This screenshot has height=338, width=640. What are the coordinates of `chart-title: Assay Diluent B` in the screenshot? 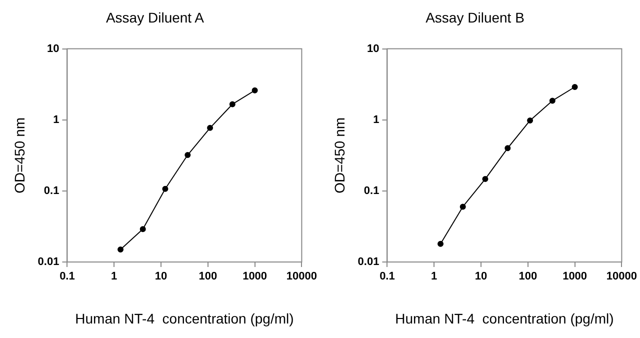 It's located at (475, 17).